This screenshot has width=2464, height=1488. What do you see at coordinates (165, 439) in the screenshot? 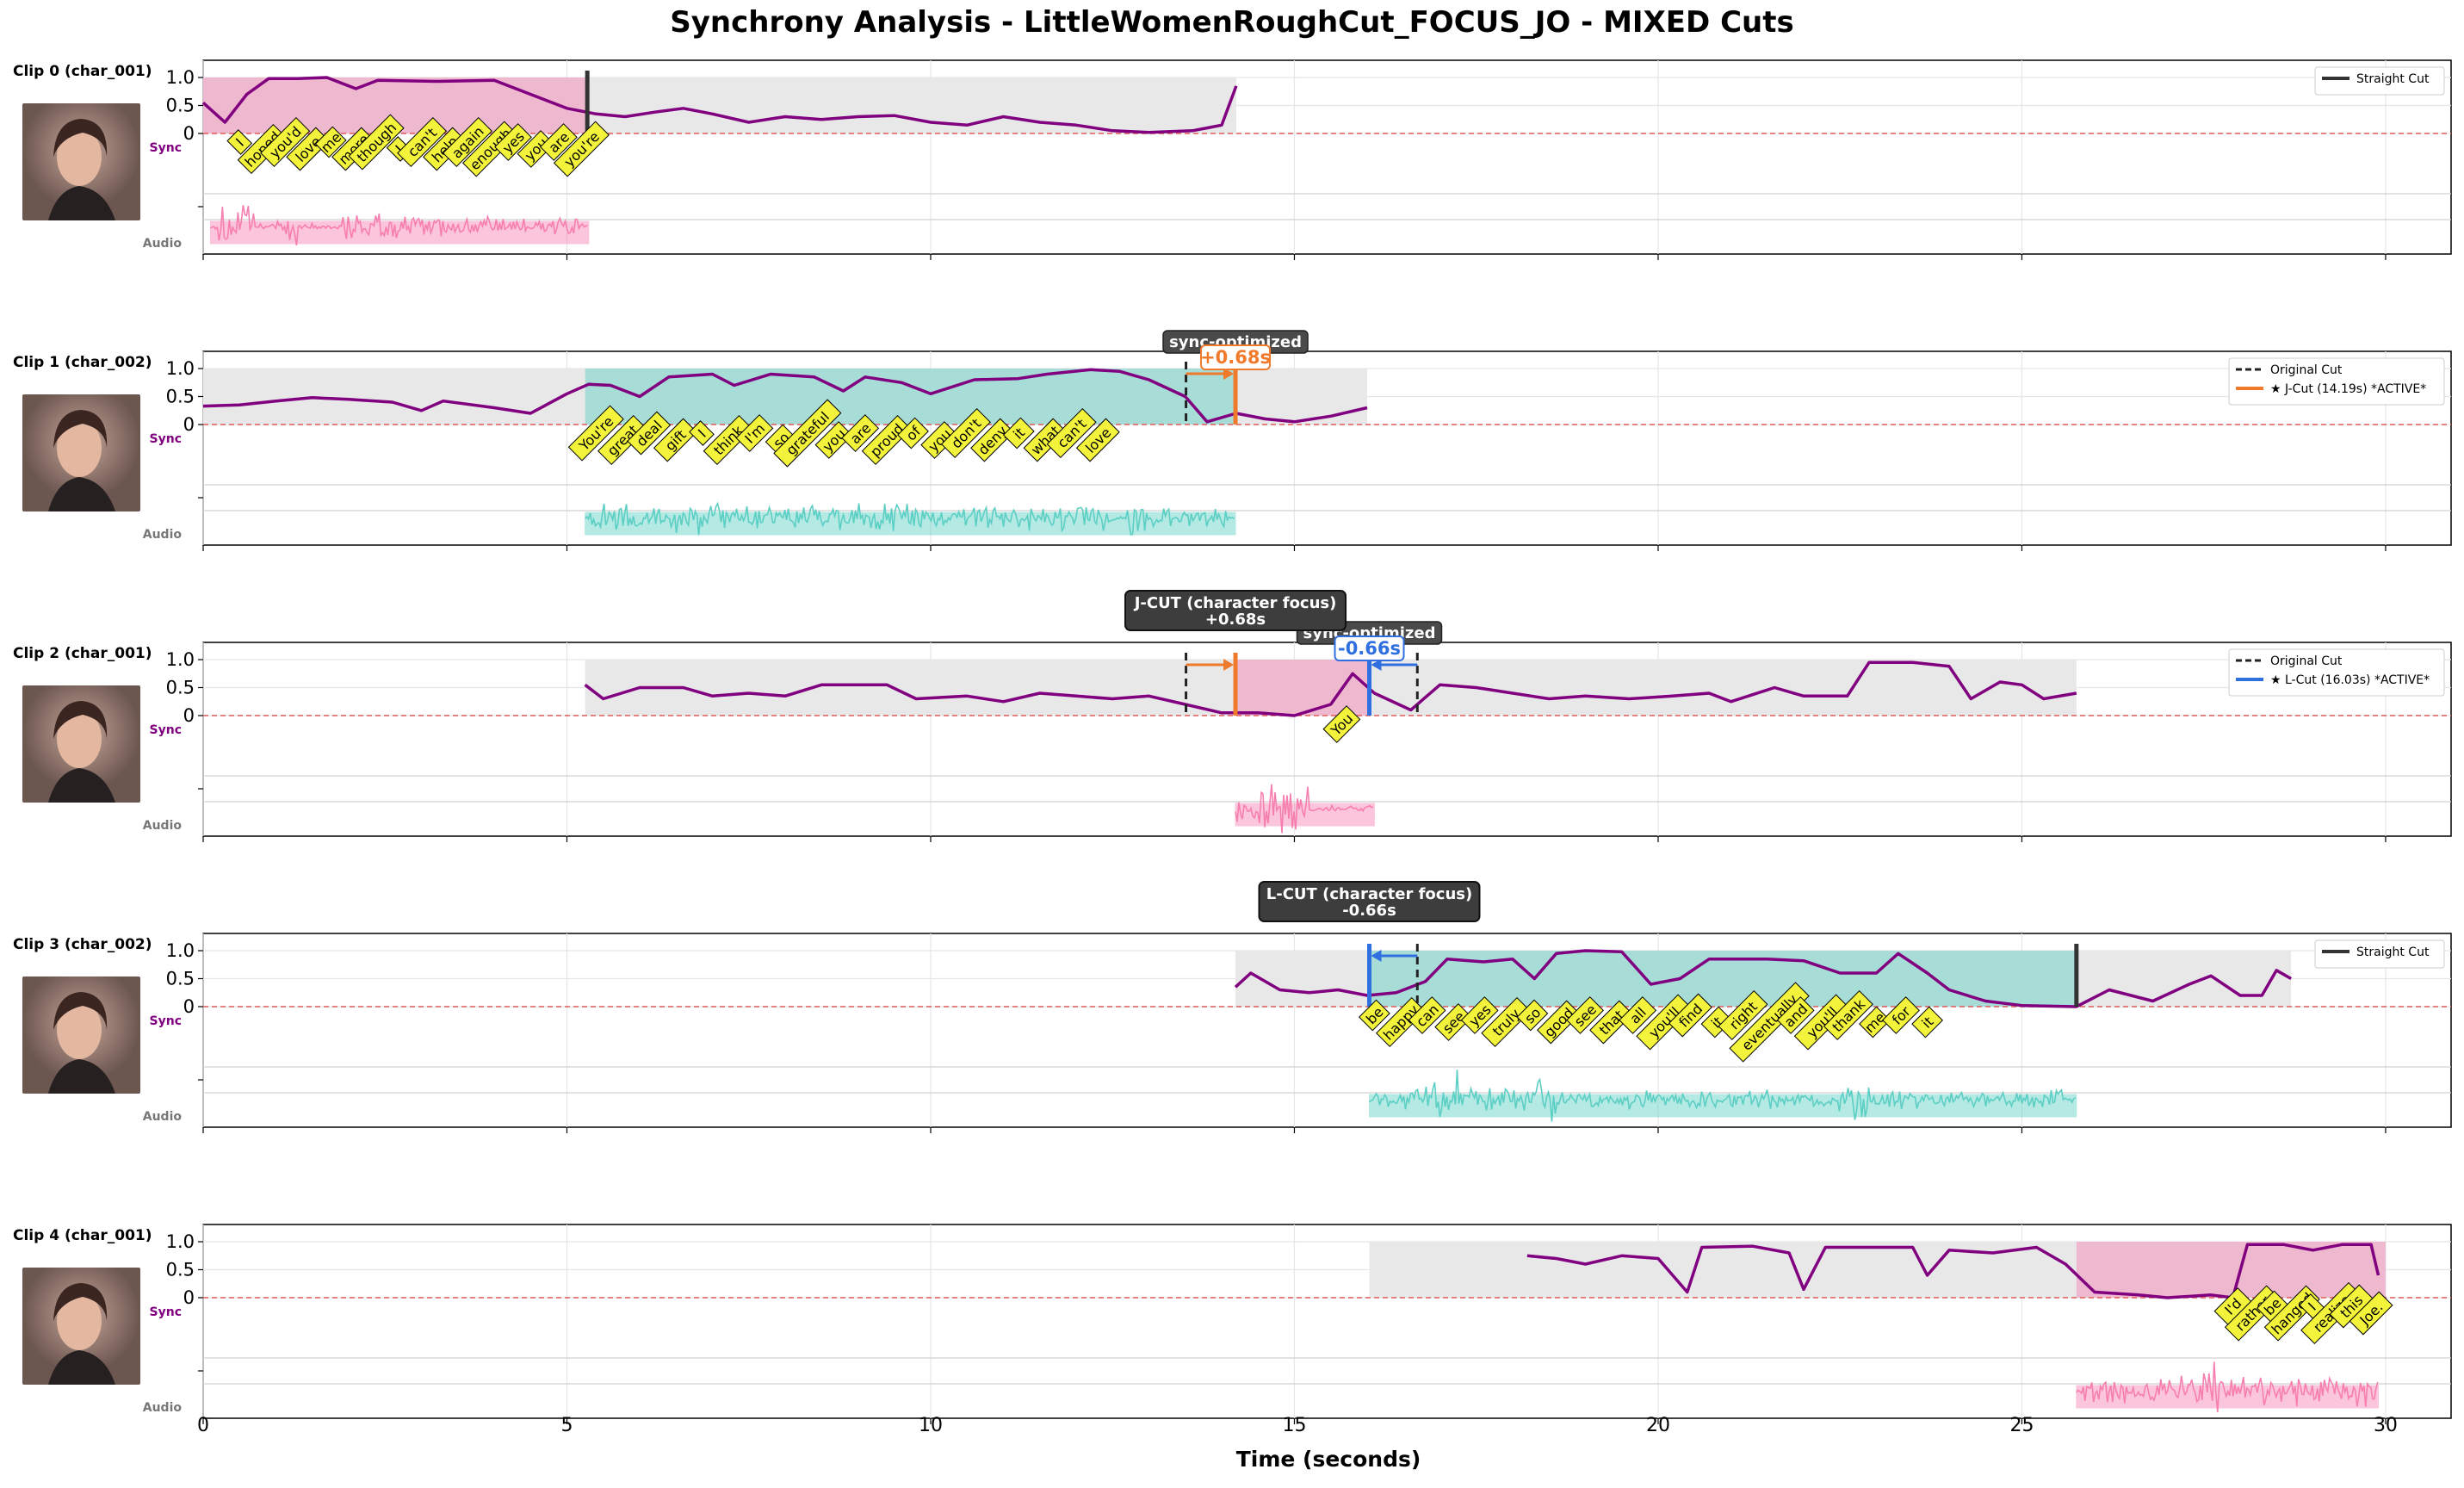
I see `clip-1-sync-label: Sync` at bounding box center [165, 439].